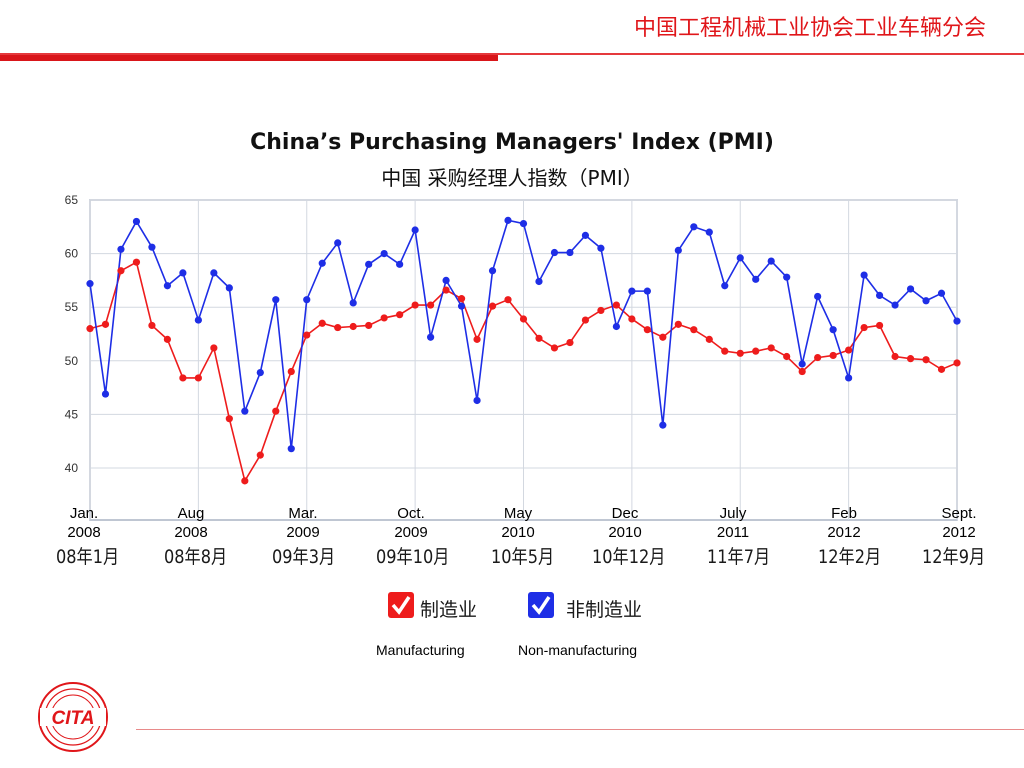 This screenshot has height=768, width=1024. What do you see at coordinates (84, 523) in the screenshot?
I see `x-tick-label-en: Jan. 2008` at bounding box center [84, 523].